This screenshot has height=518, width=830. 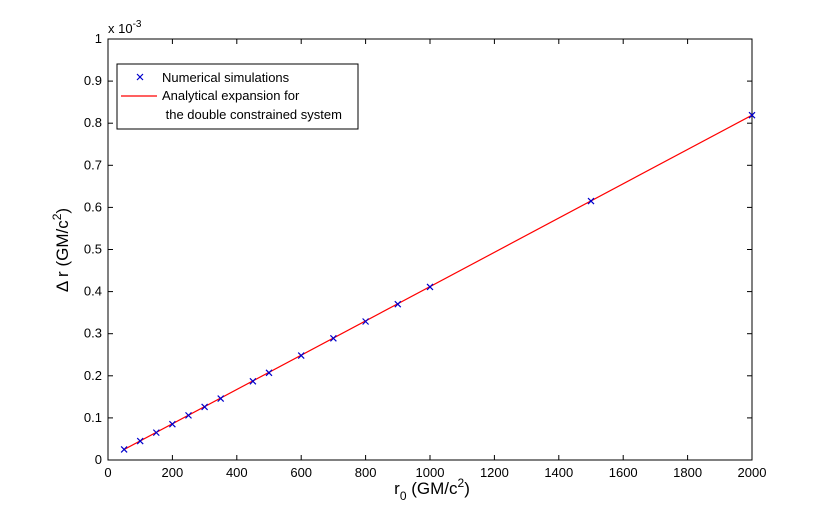 What do you see at coordinates (430, 472) in the screenshot?
I see `x-tick-label: 1000` at bounding box center [430, 472].